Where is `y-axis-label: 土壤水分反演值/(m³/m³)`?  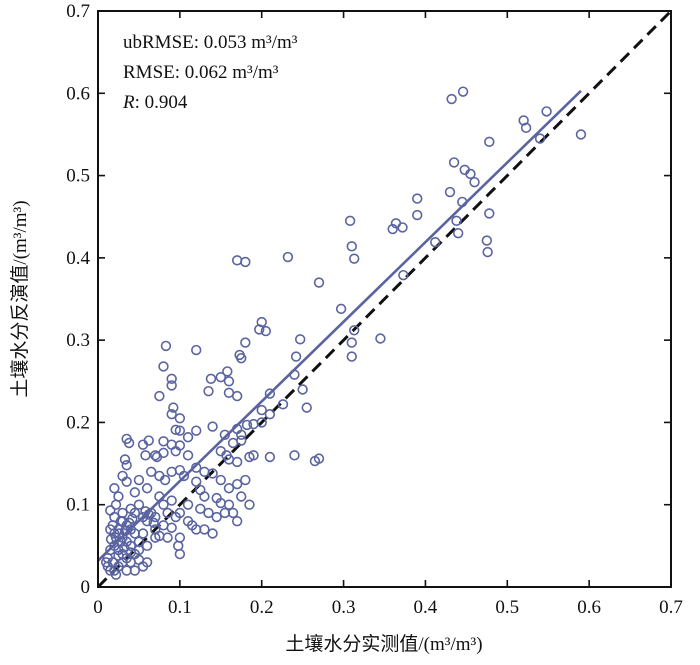 y-axis-label: 土壤水分反演值/(m³/m³) is located at coordinates (20, 298).